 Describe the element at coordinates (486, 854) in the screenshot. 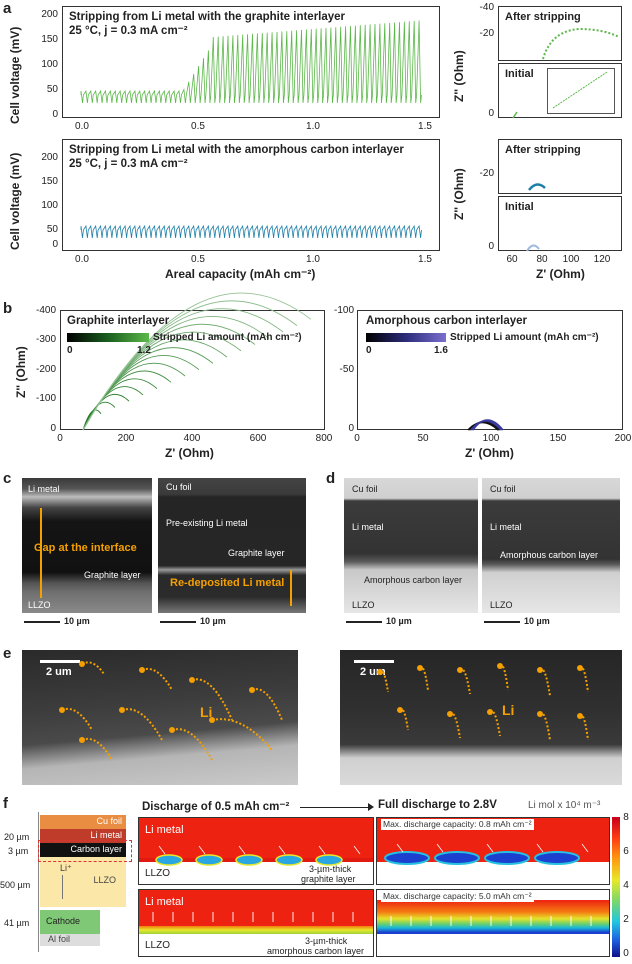

I see `f-depletion-blobs` at that location.